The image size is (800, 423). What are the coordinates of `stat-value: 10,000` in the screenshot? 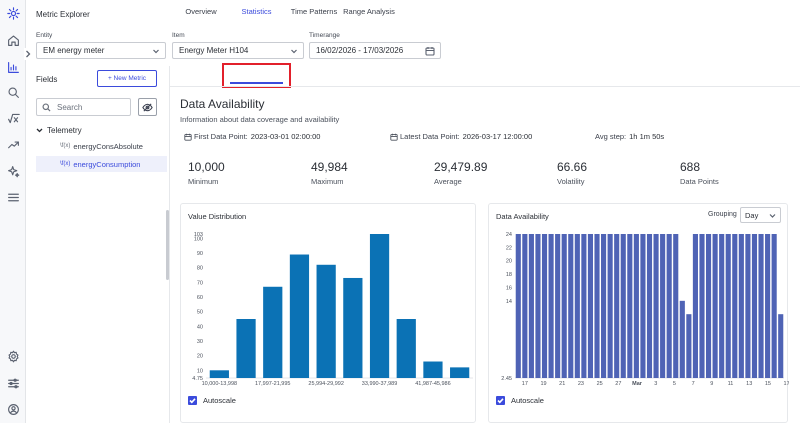 It's located at (206, 167).